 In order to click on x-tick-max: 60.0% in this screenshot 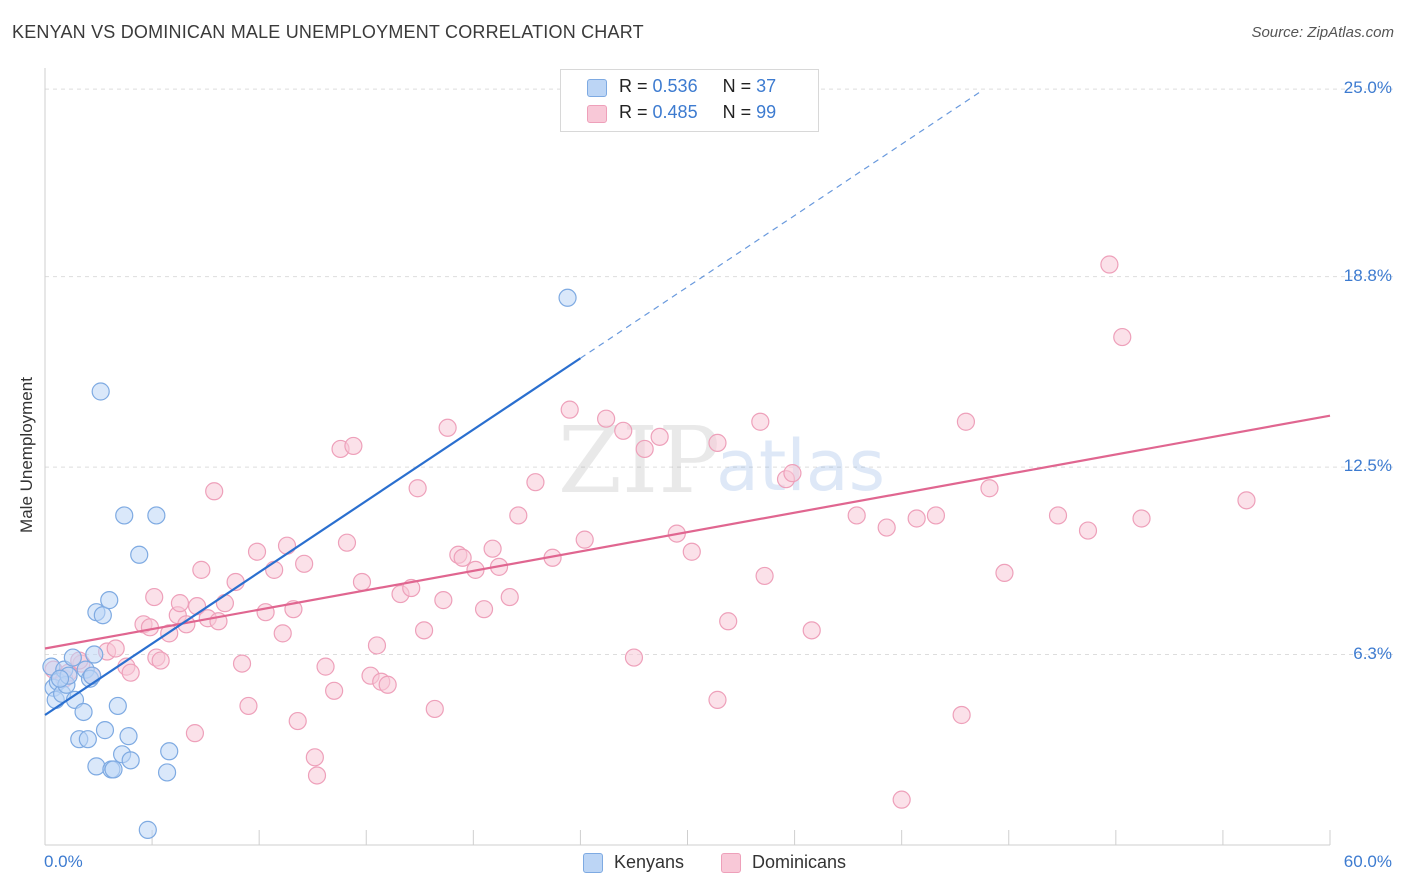, I will do `click(1367, 861)`.